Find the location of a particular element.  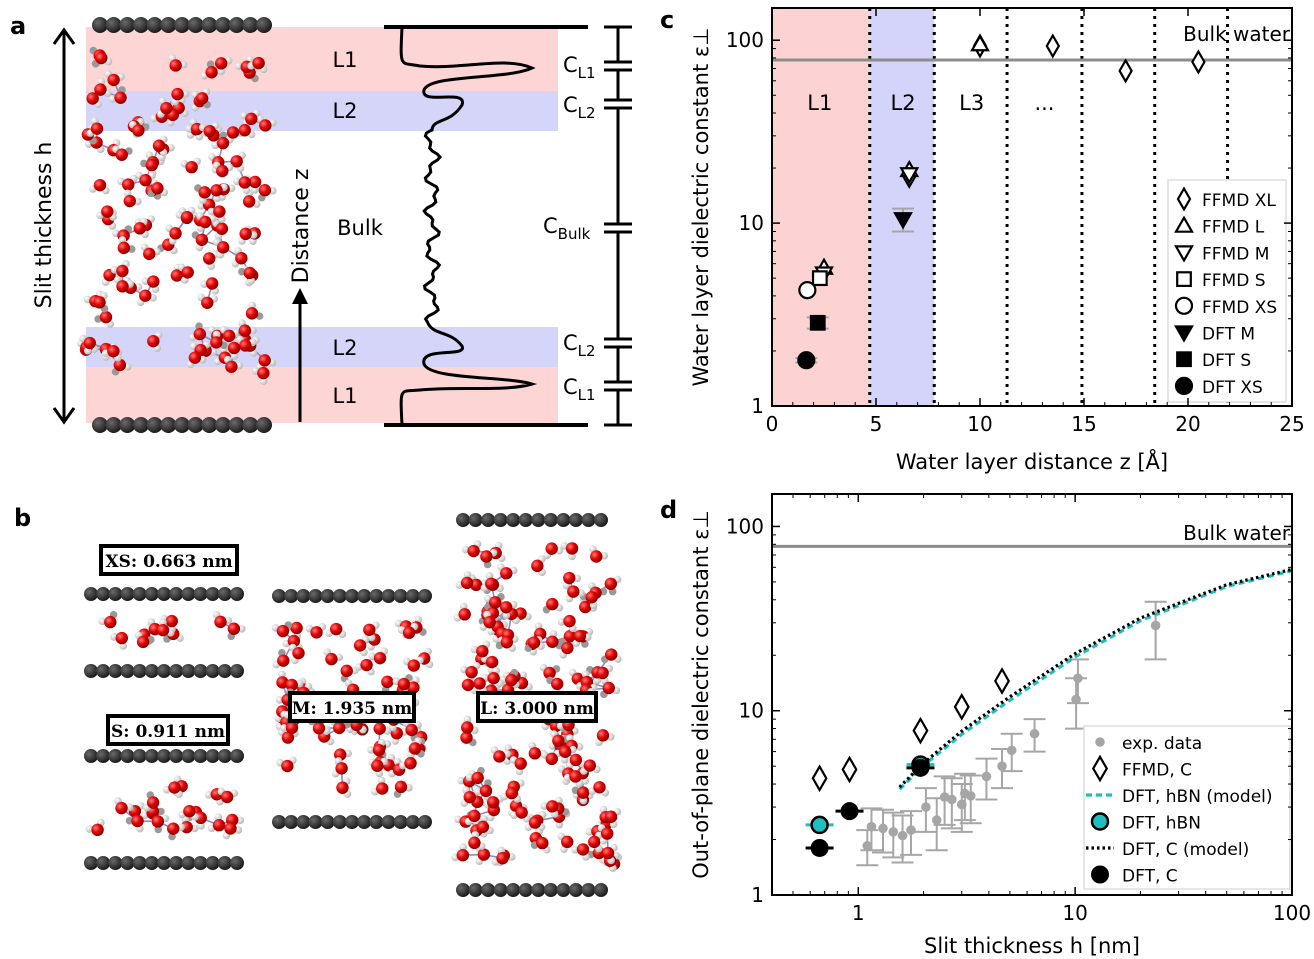

bulk-water-label: Bulk water is located at coordinates (1237, 34).